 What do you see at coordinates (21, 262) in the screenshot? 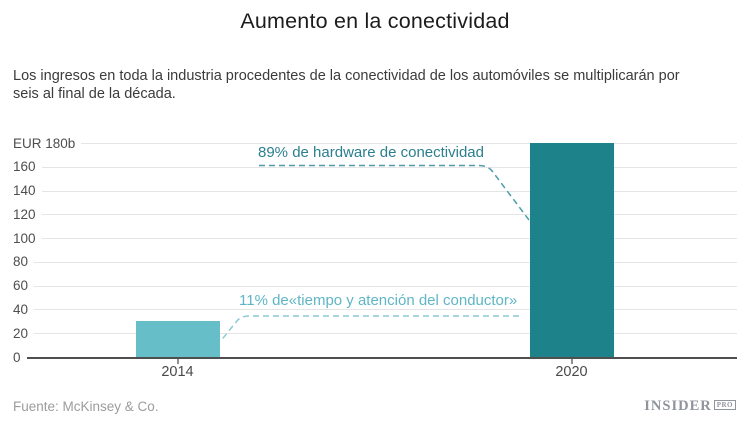
I see `y-axis-label: 80` at bounding box center [21, 262].